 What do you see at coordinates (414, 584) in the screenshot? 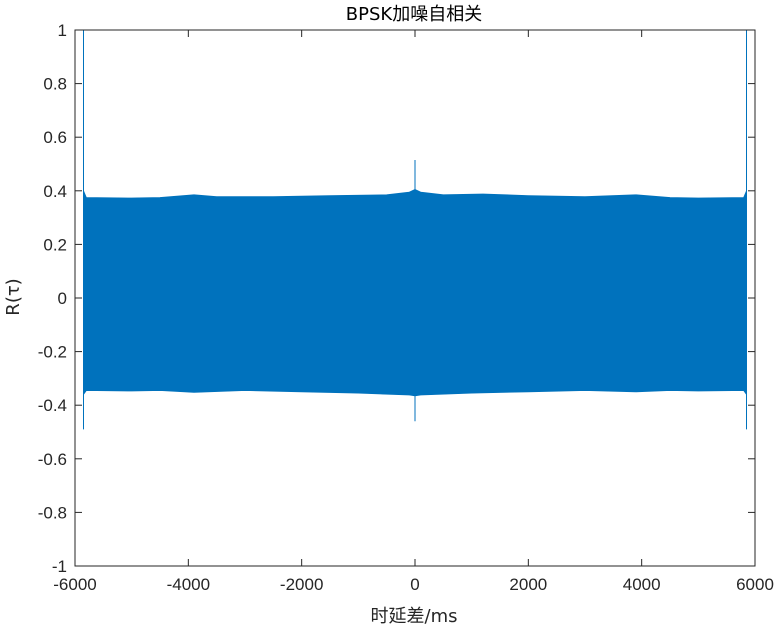
I see `x-tick-label: 0` at bounding box center [414, 584].